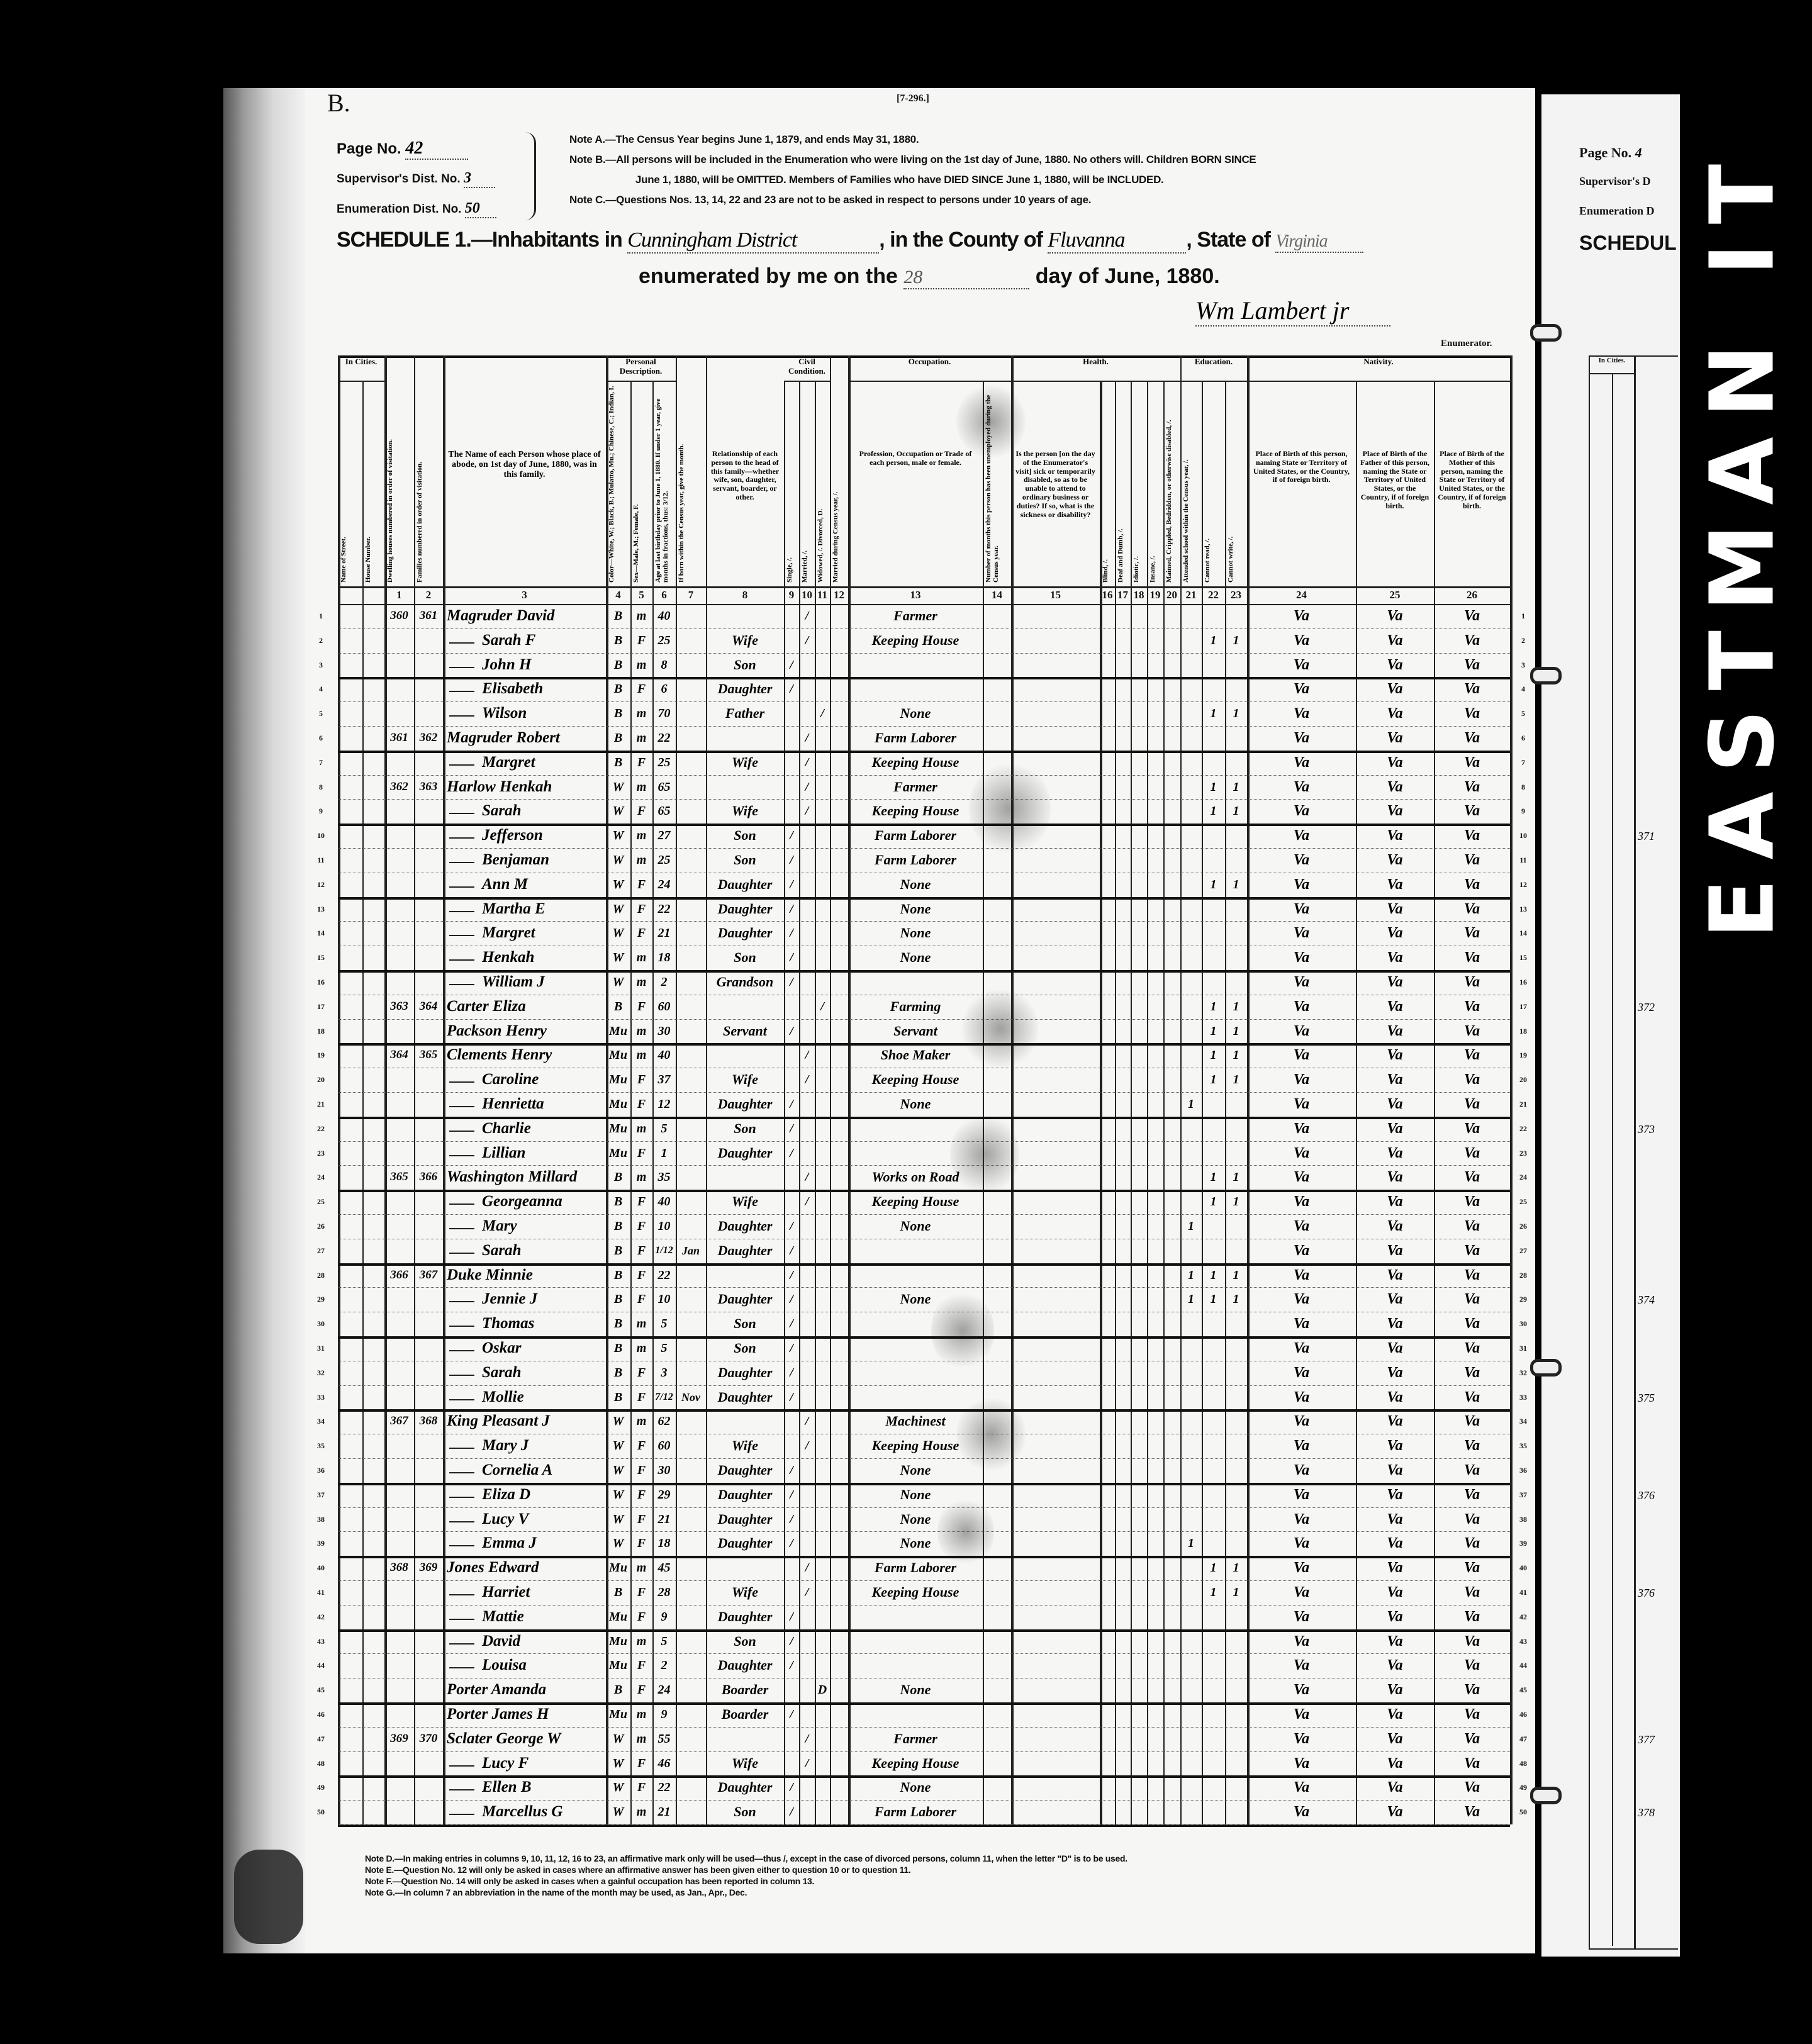  What do you see at coordinates (664, 1372) in the screenshot?
I see `age: 3` at bounding box center [664, 1372].